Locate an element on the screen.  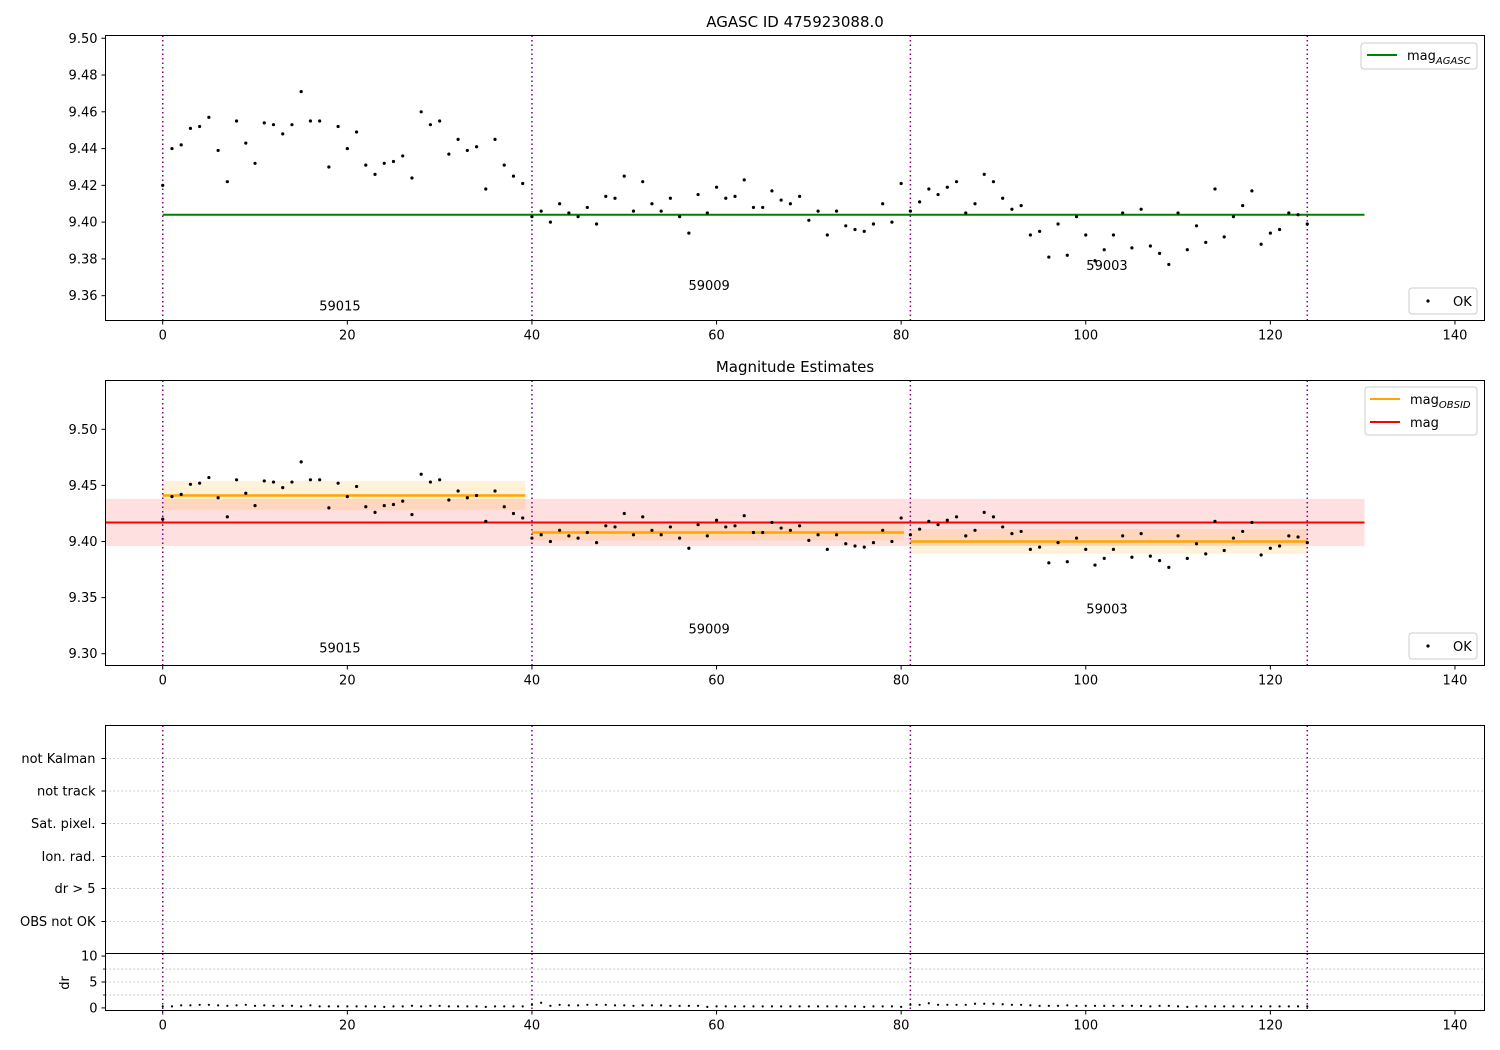
panel-magnitude-legend-mags: magOBSID mag is located at coordinates (1421, 411).